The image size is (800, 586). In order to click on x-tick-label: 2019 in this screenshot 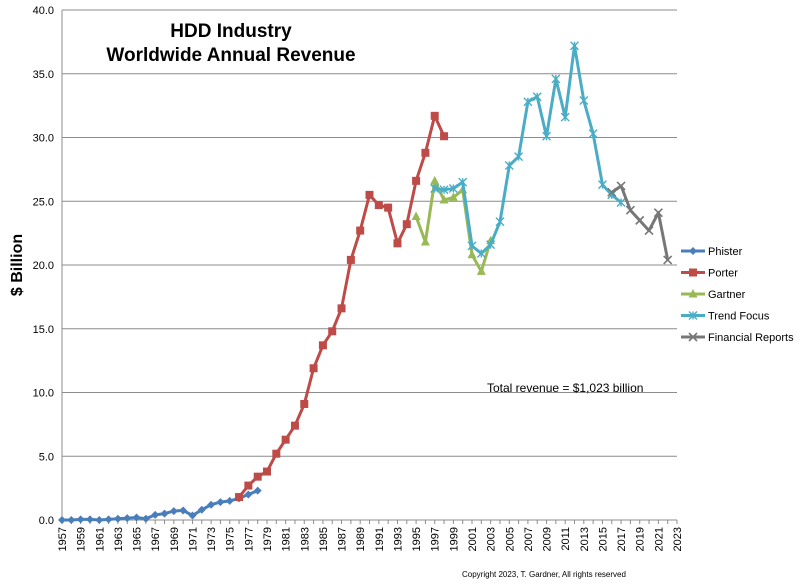, I will do `click(641, 539)`.